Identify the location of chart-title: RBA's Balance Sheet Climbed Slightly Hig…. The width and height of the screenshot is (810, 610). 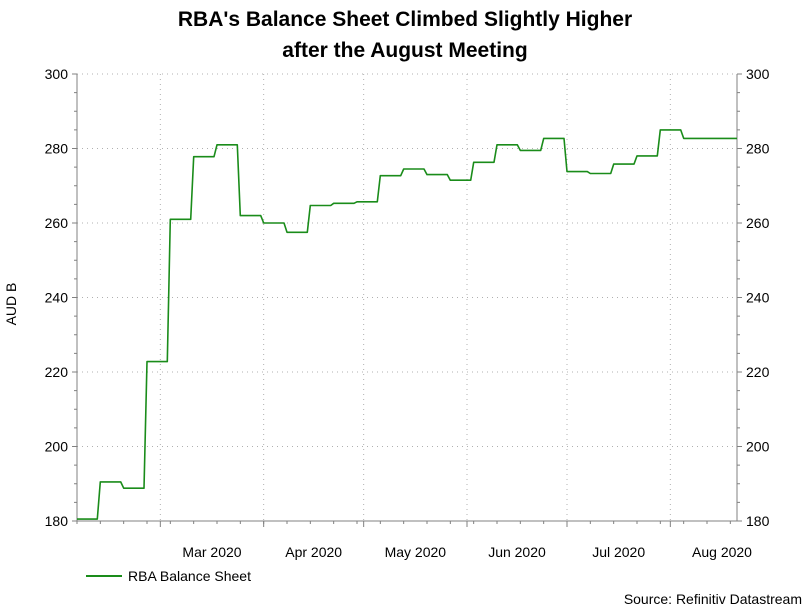
(405, 35).